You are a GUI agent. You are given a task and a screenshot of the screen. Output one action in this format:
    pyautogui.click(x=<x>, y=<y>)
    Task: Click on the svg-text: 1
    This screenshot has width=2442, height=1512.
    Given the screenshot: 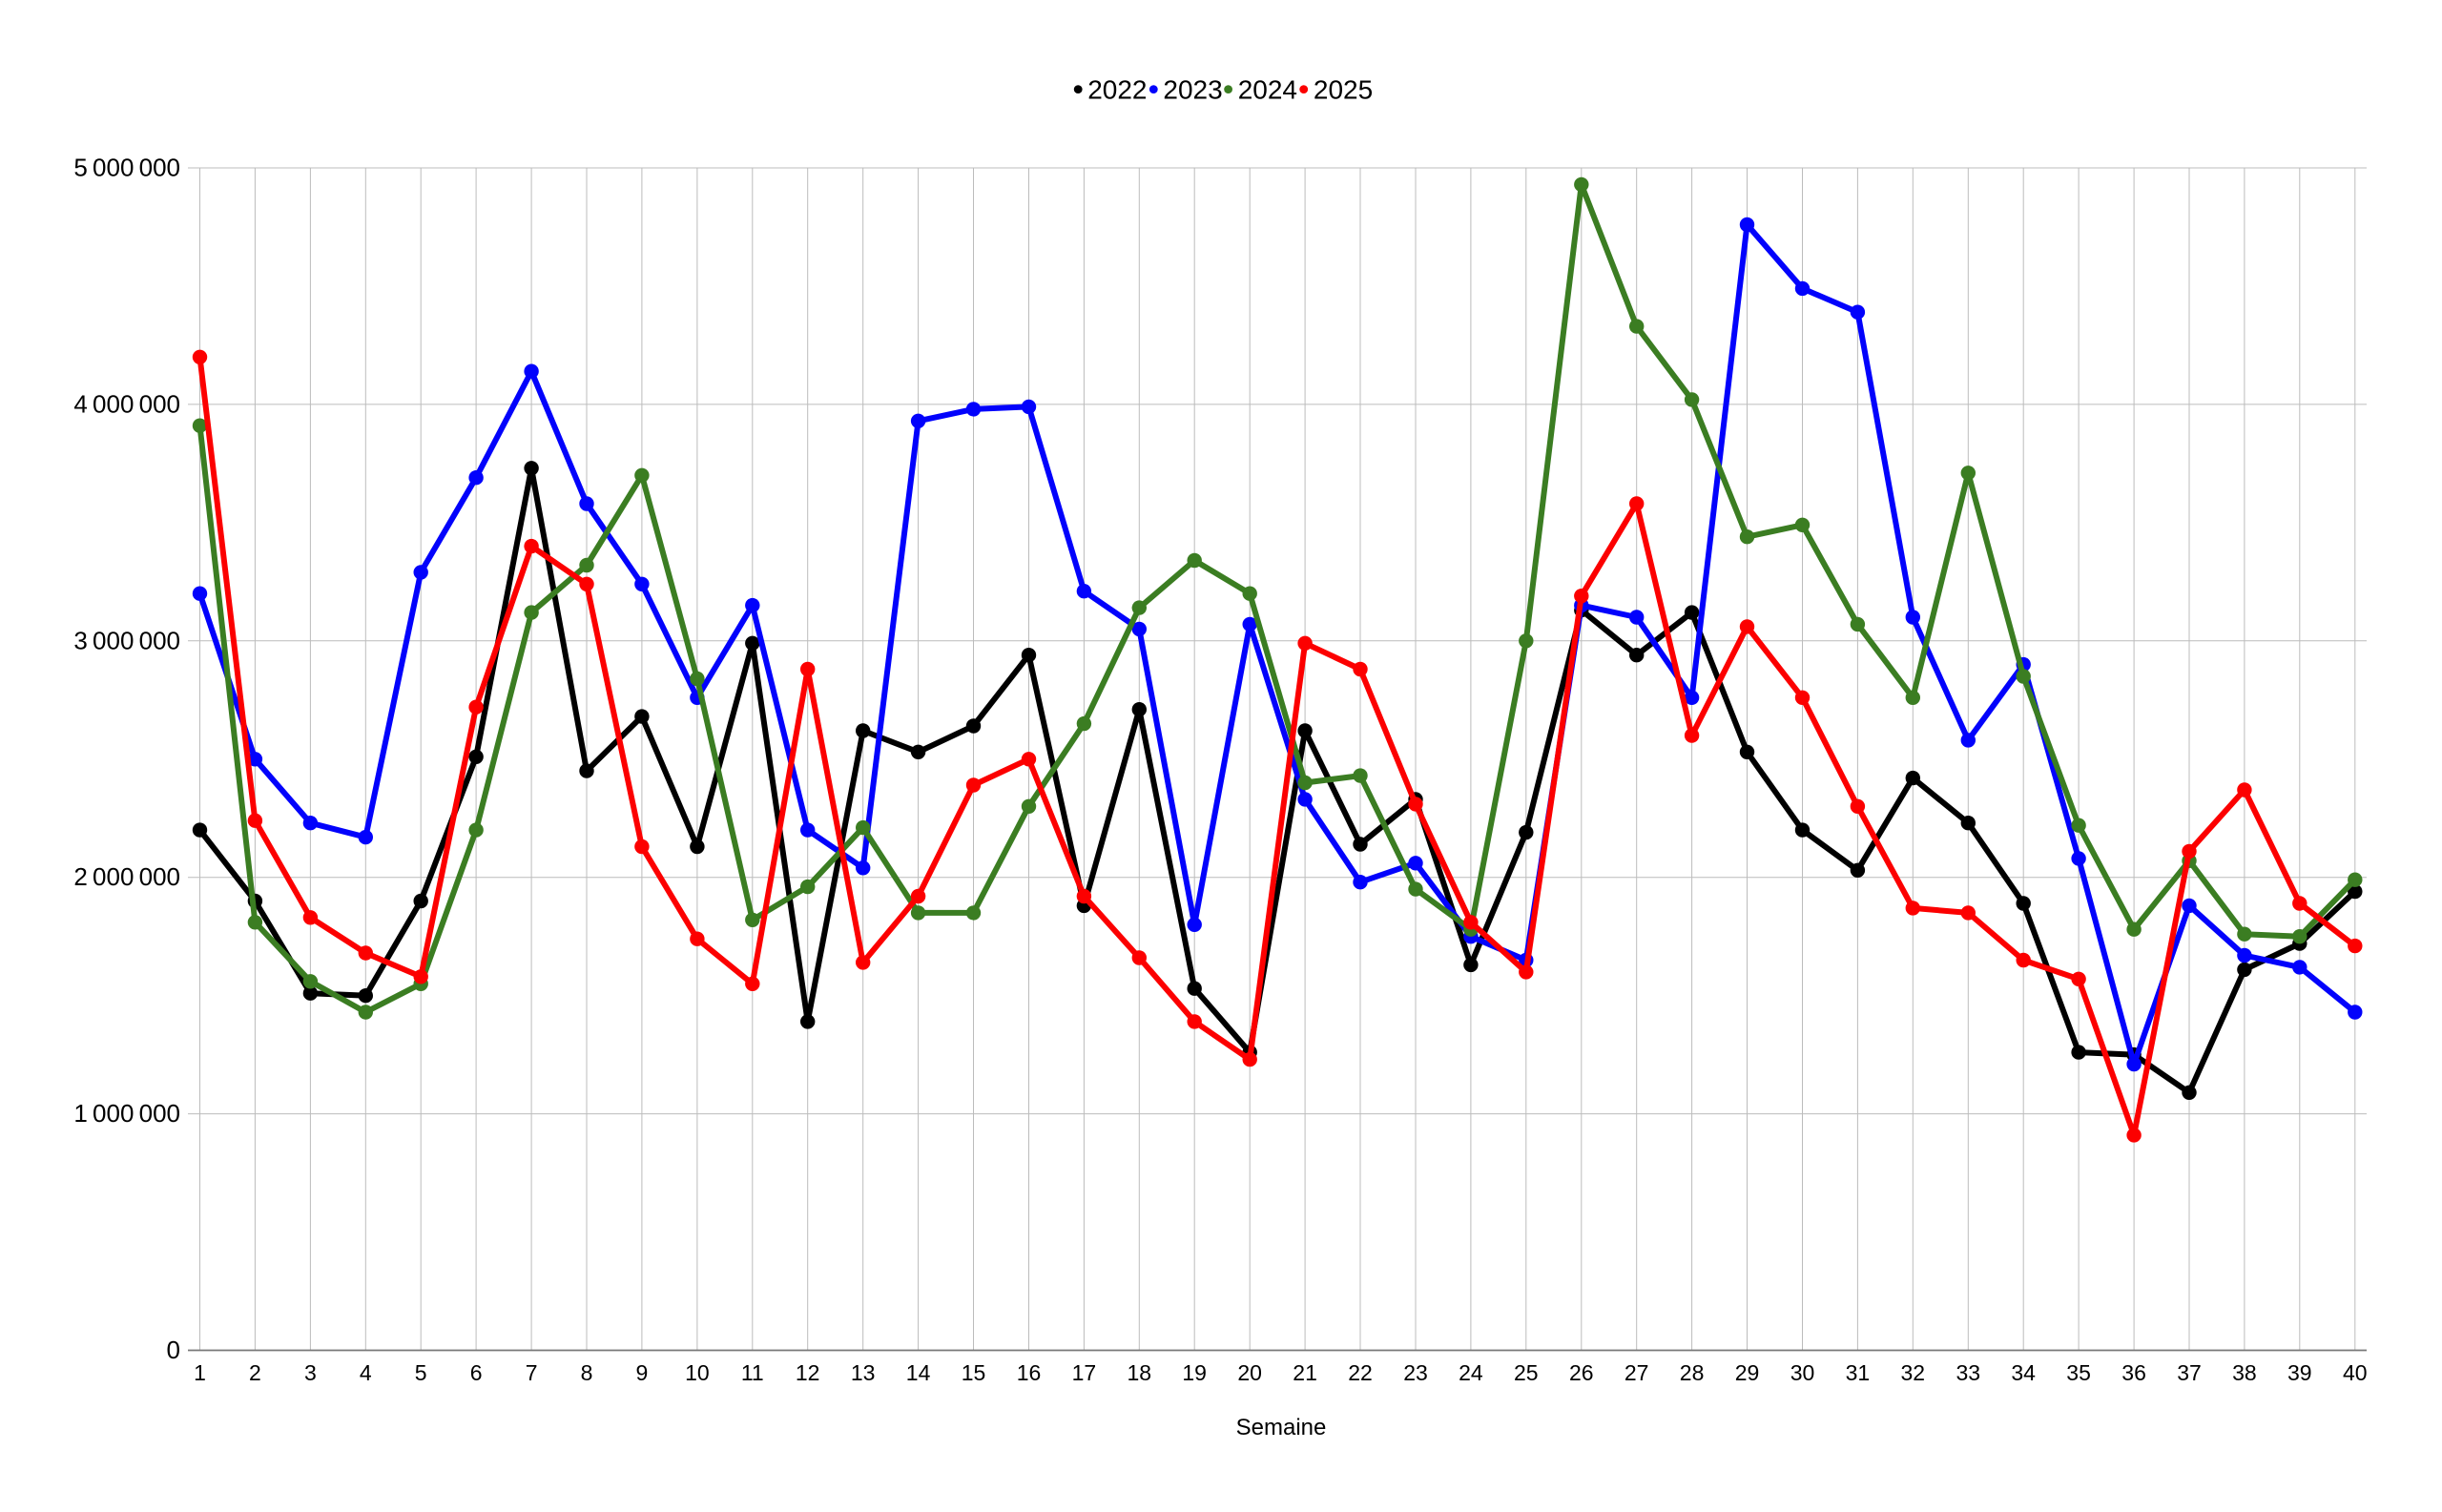 What is the action you would take?
    pyautogui.click(x=200, y=1372)
    